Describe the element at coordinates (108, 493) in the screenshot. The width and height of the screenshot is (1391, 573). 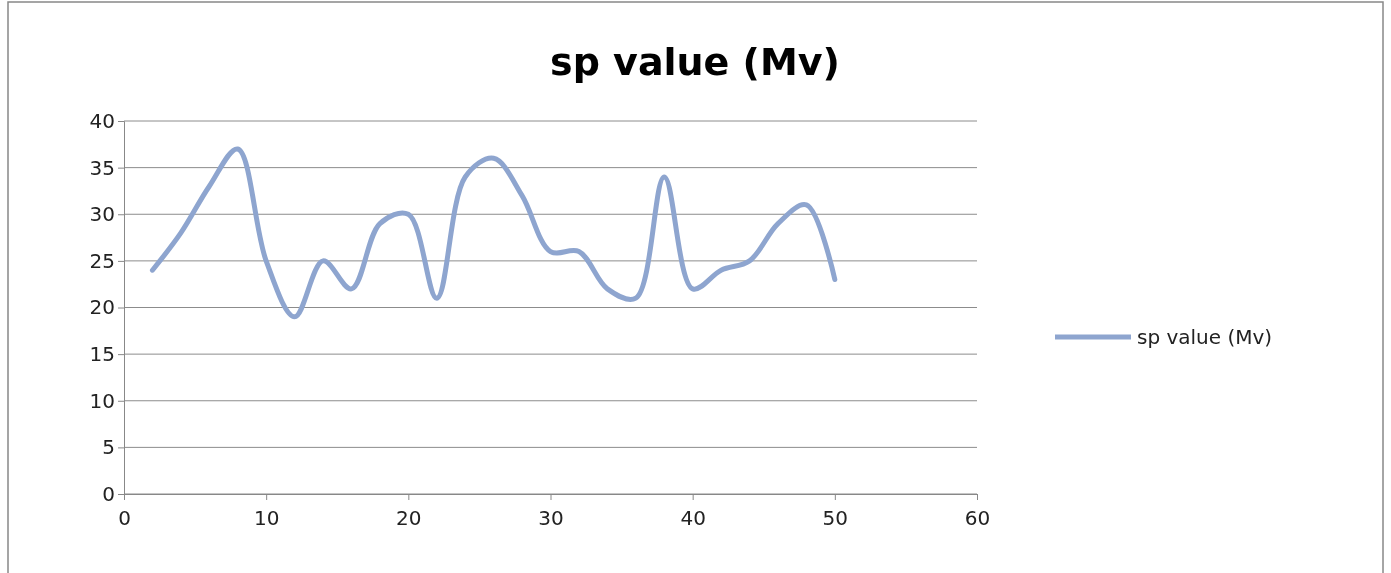
I see `y-tick-label: 0` at that location.